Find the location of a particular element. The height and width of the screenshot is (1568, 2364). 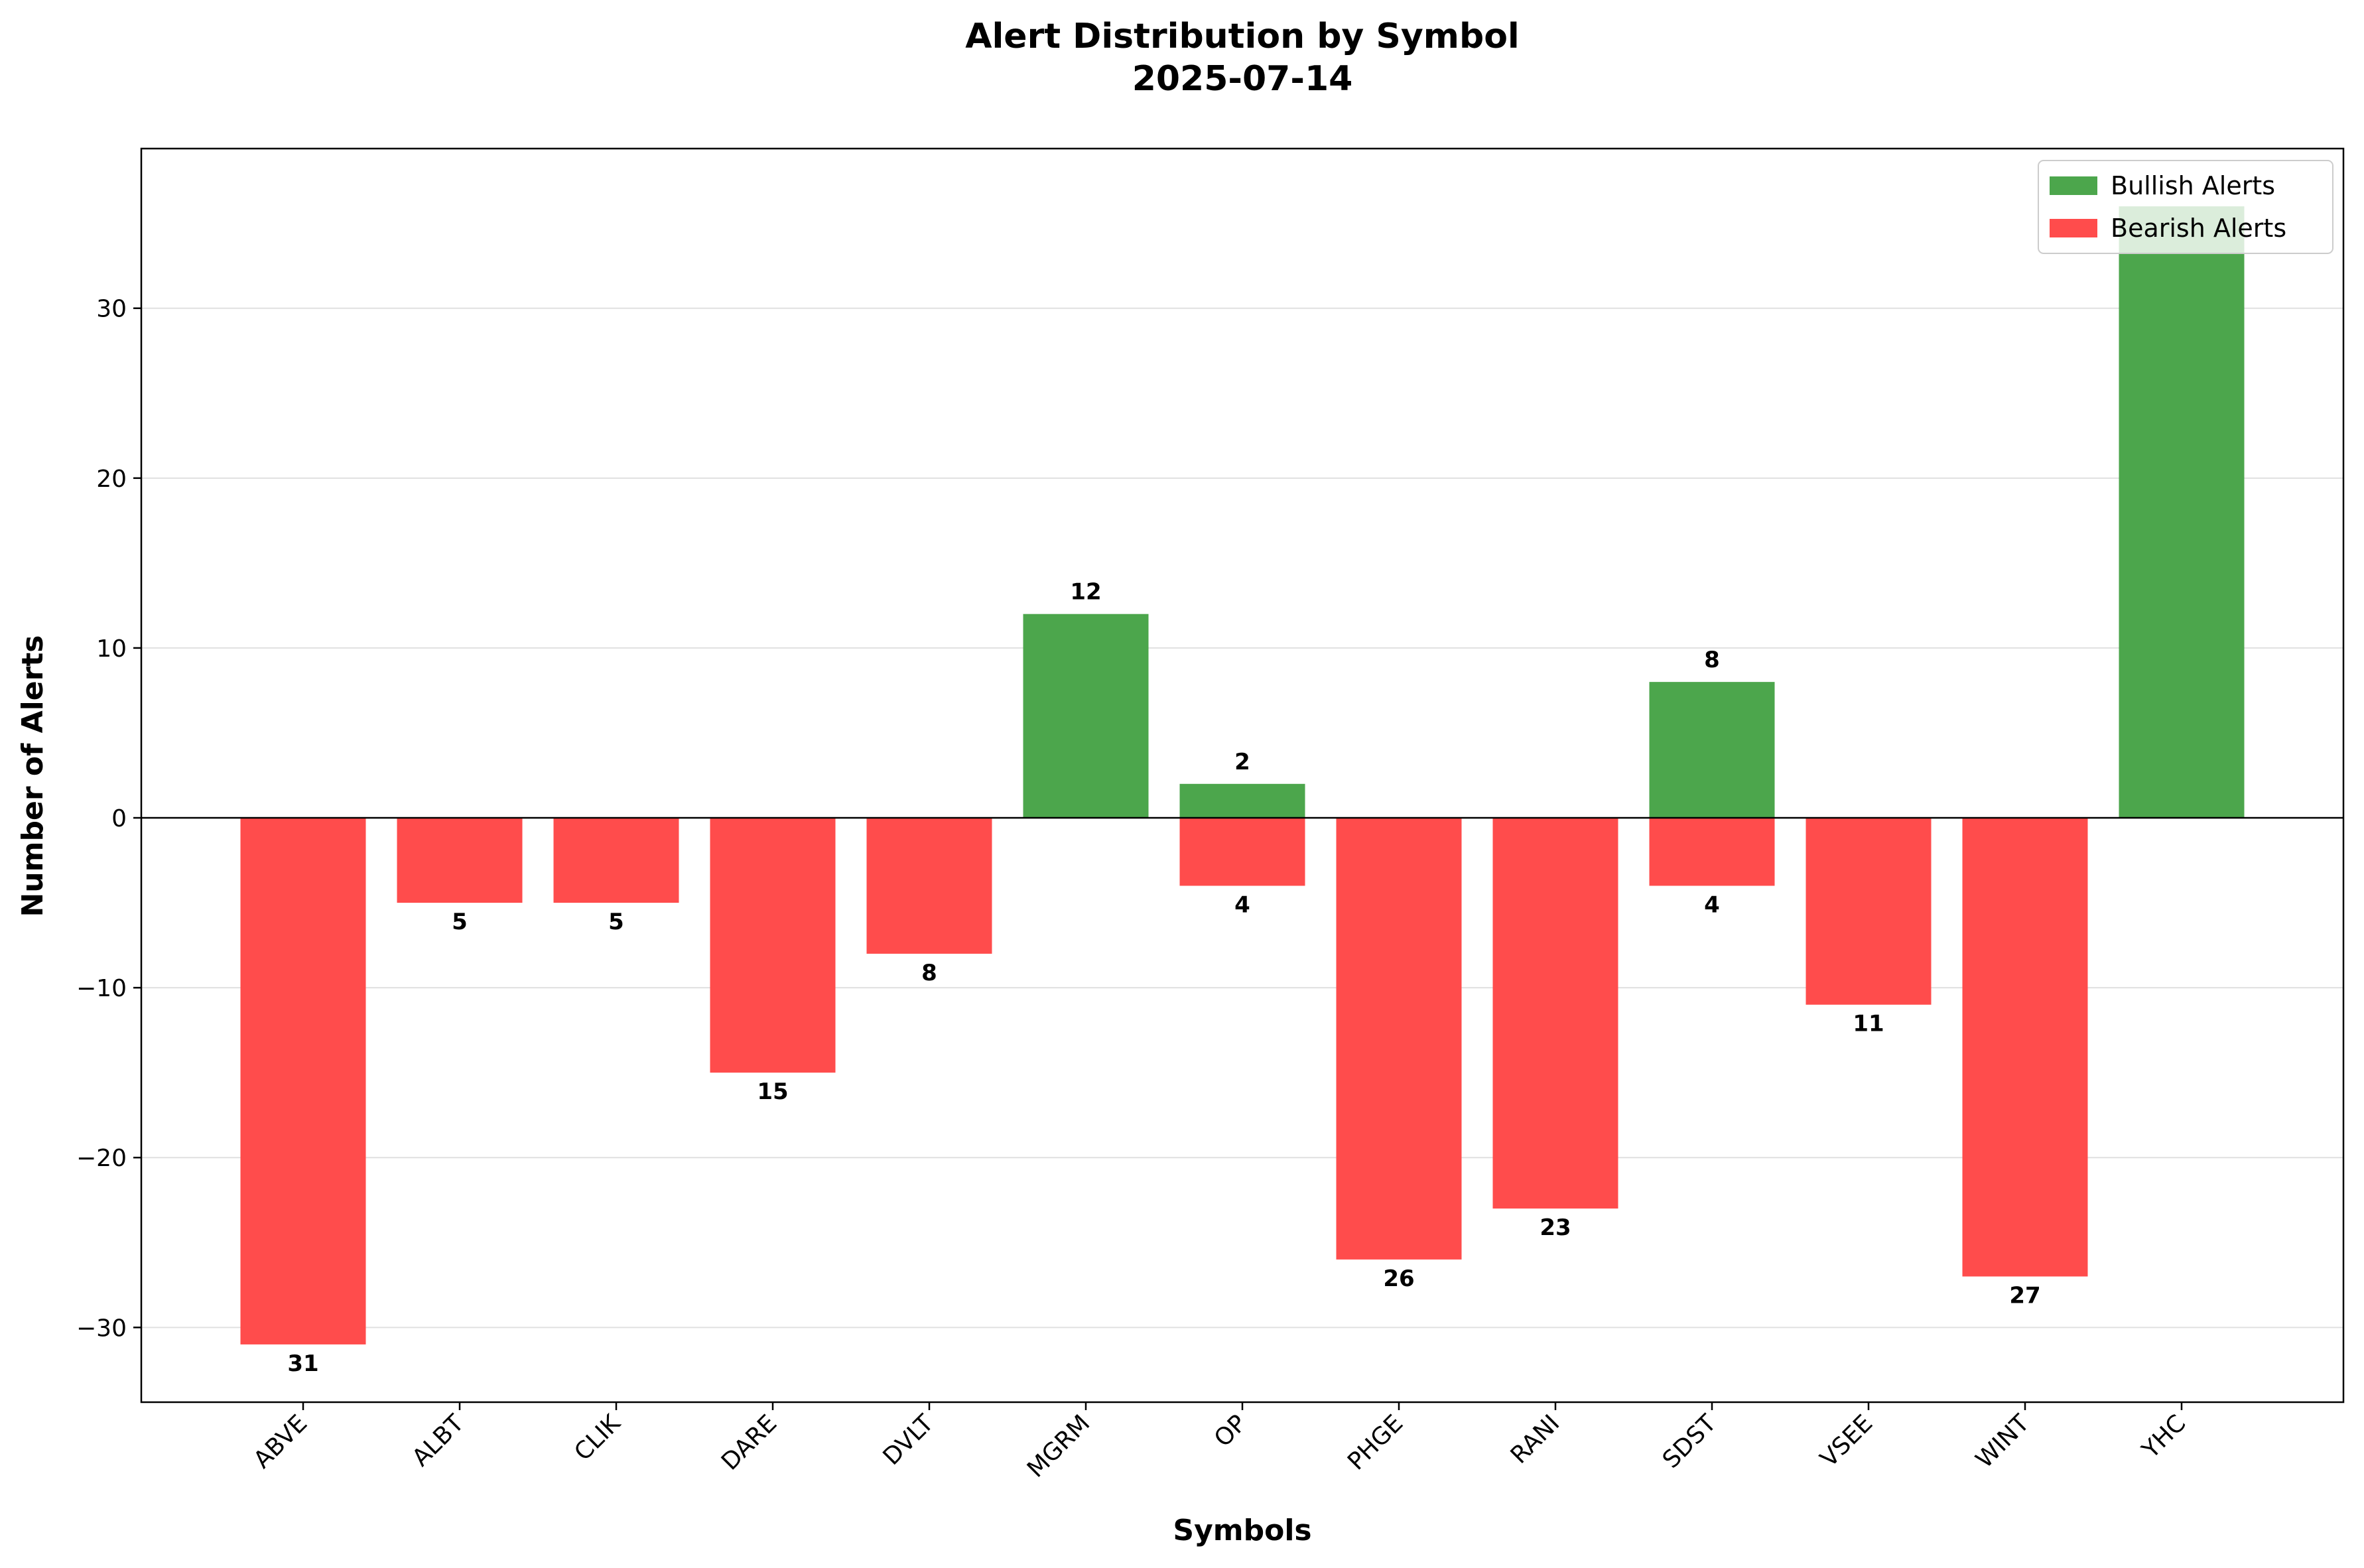

x-tick-label-dare: DARE is located at coordinates (749, 1442).